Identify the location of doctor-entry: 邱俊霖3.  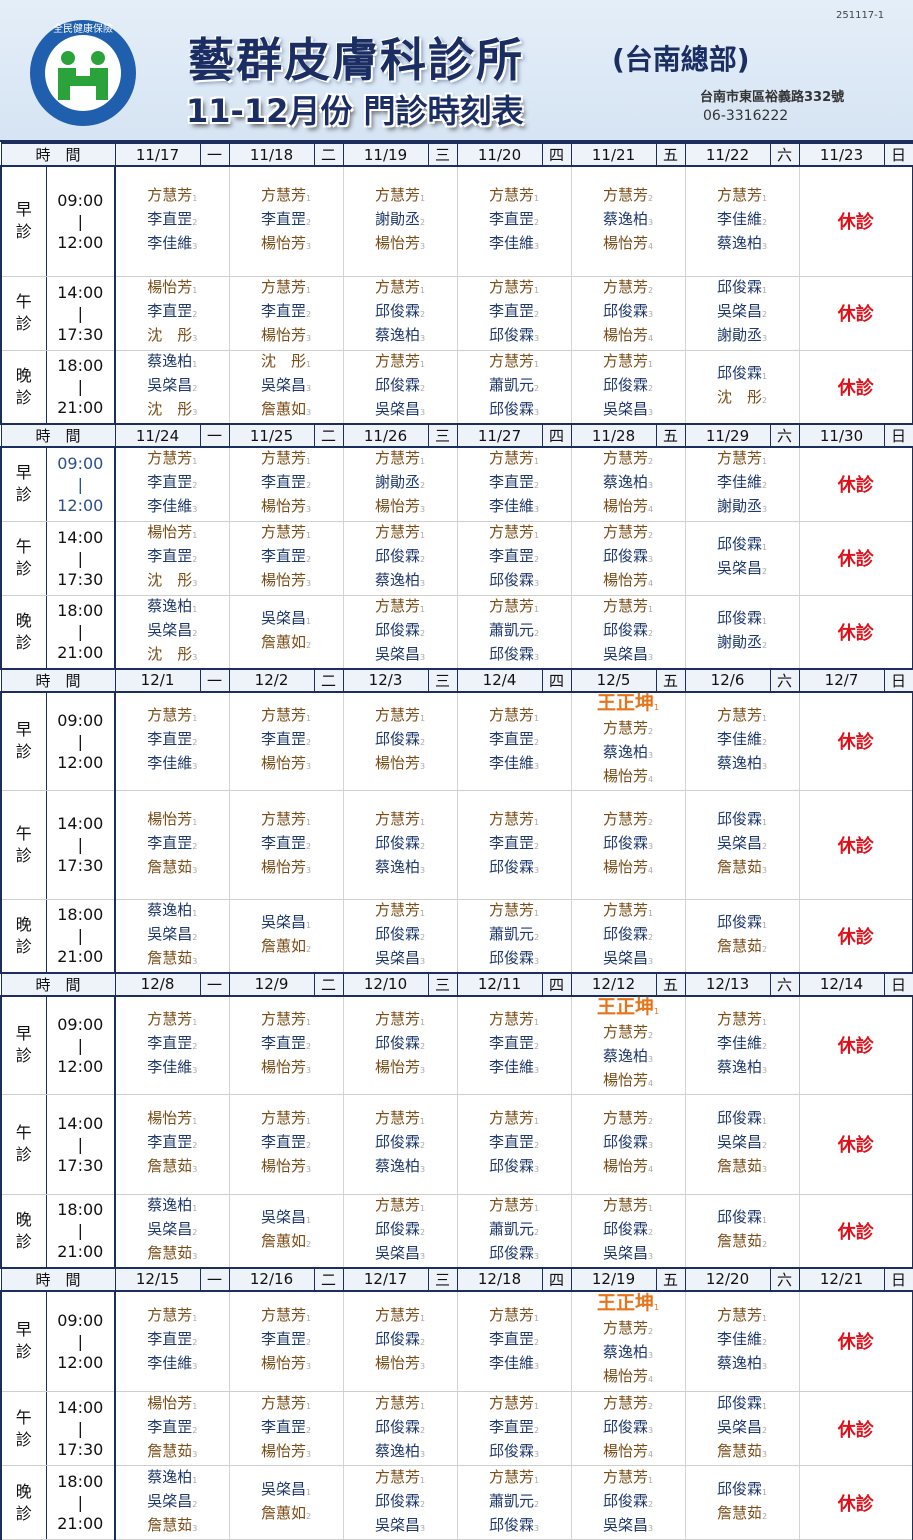
(628, 845).